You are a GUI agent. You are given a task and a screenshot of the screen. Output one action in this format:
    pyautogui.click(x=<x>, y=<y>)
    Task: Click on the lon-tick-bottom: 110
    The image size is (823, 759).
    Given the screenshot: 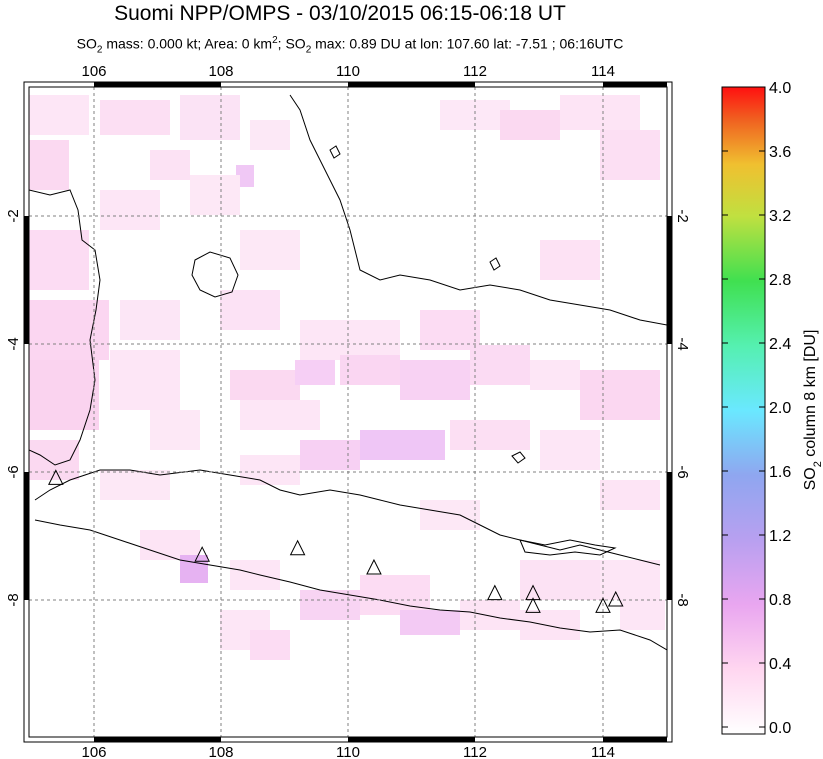 What is the action you would take?
    pyautogui.click(x=348, y=751)
    